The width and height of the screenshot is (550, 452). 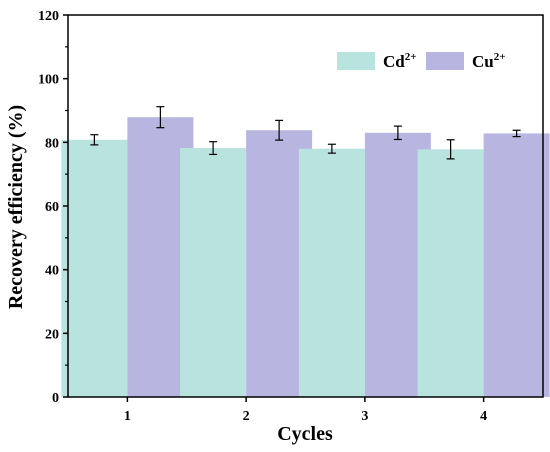 I want to click on x-tick-label-1: 1, so click(x=127, y=416).